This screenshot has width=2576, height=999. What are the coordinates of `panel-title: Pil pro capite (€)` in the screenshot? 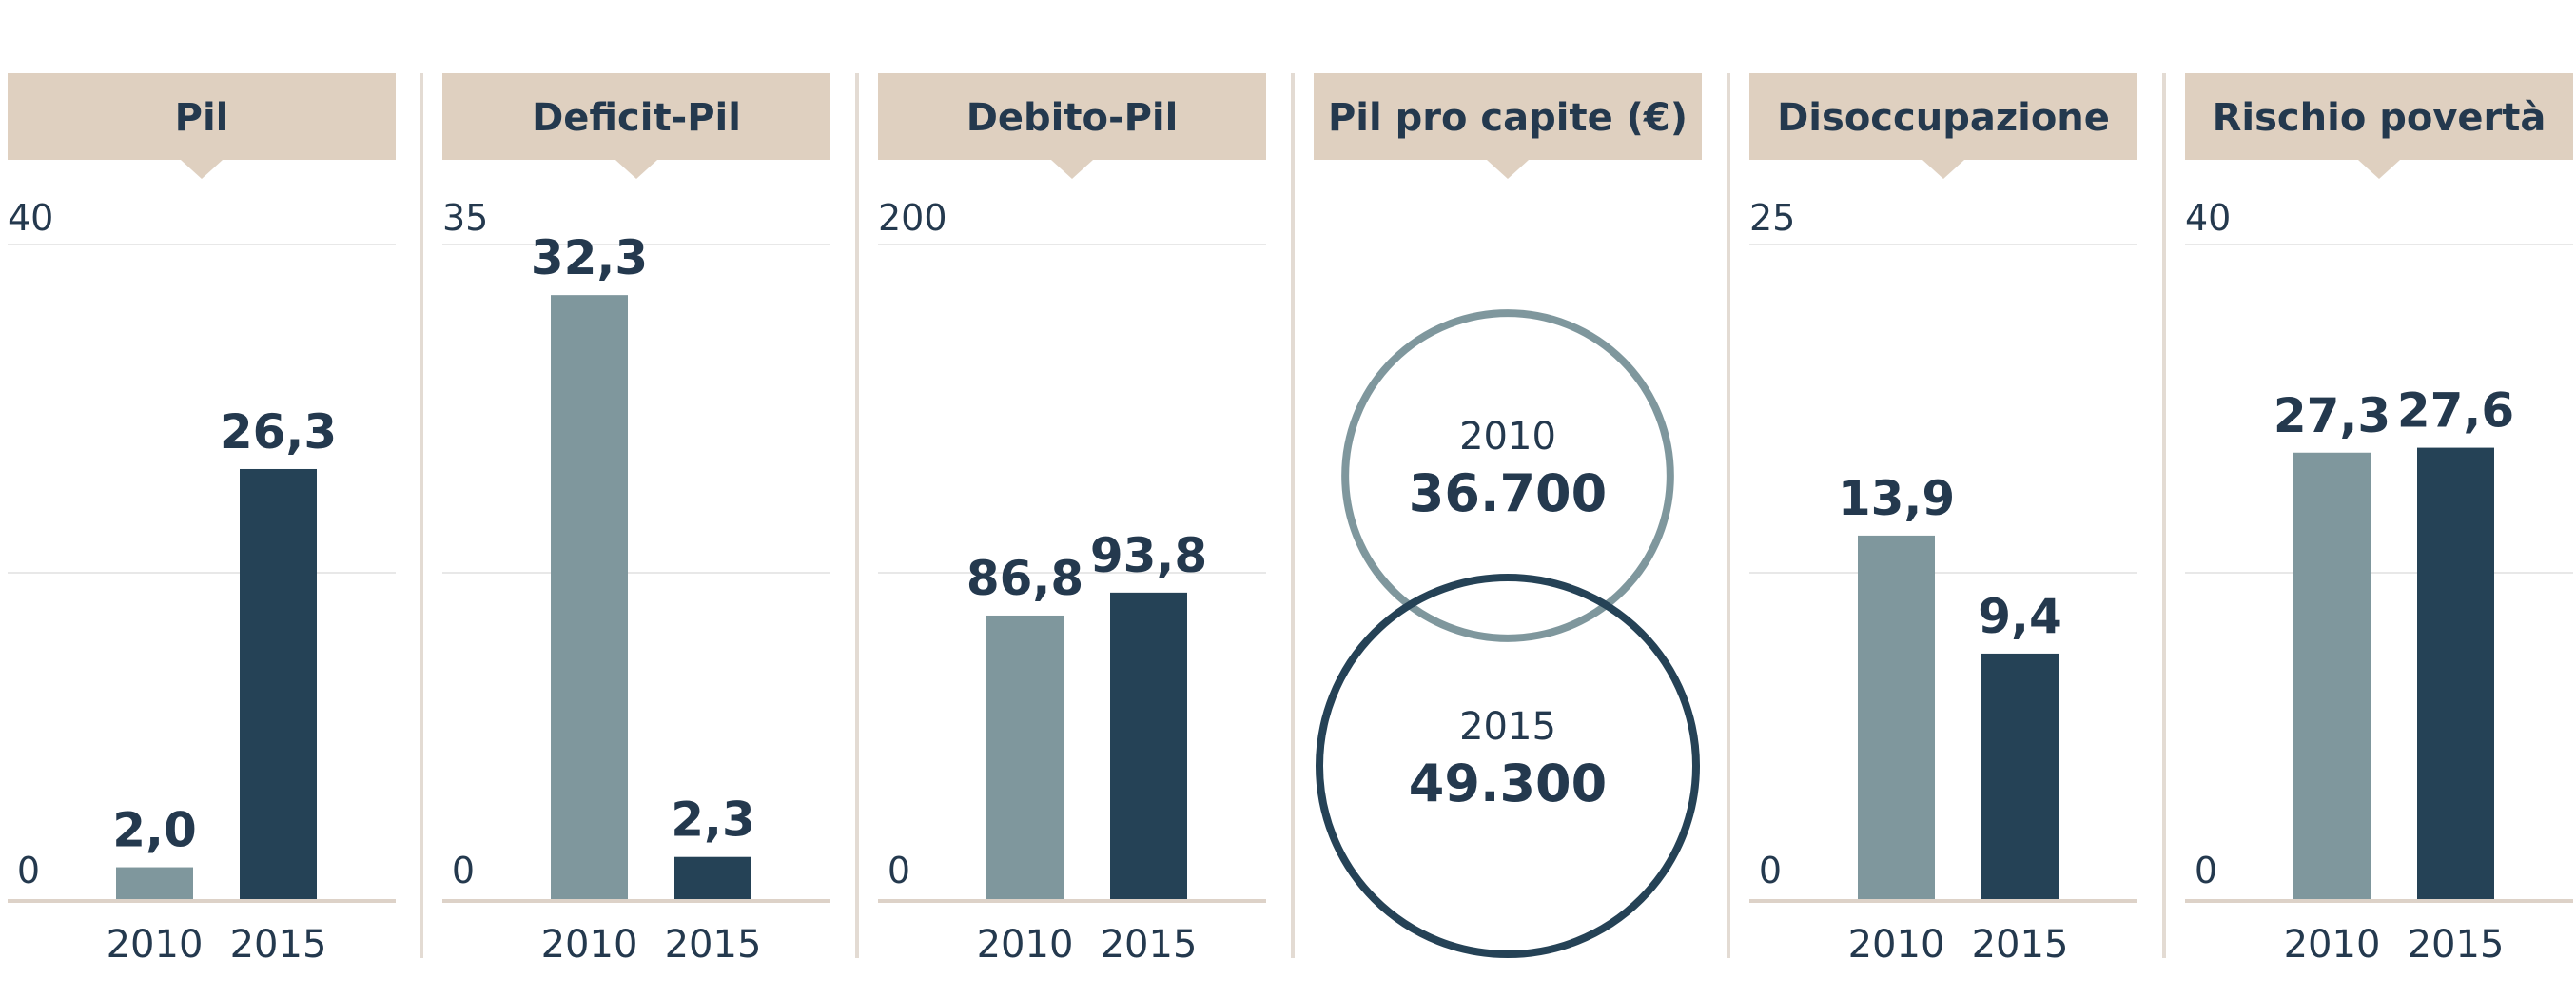 It's located at (1508, 118).